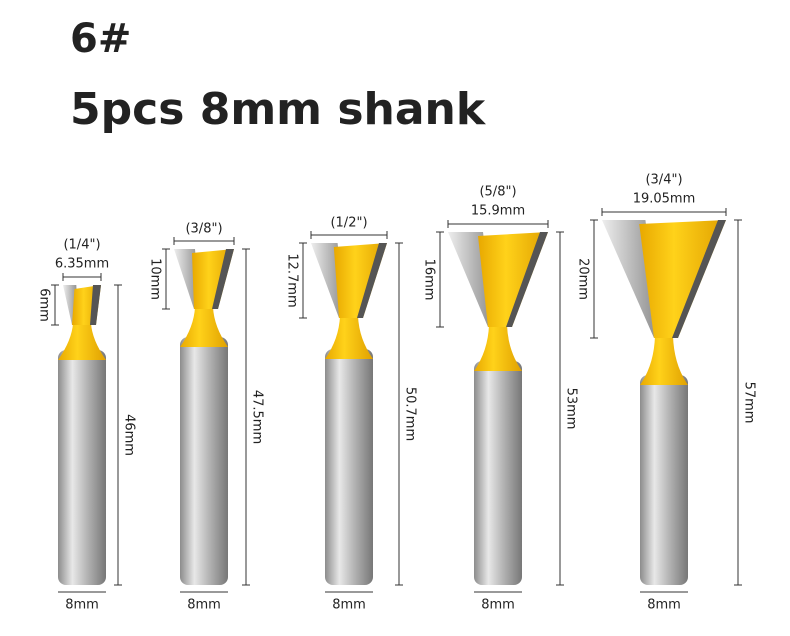 This screenshot has width=790, height=636. What do you see at coordinates (292, 280) in the screenshot?
I see `head-height-label: 12.7mm` at bounding box center [292, 280].